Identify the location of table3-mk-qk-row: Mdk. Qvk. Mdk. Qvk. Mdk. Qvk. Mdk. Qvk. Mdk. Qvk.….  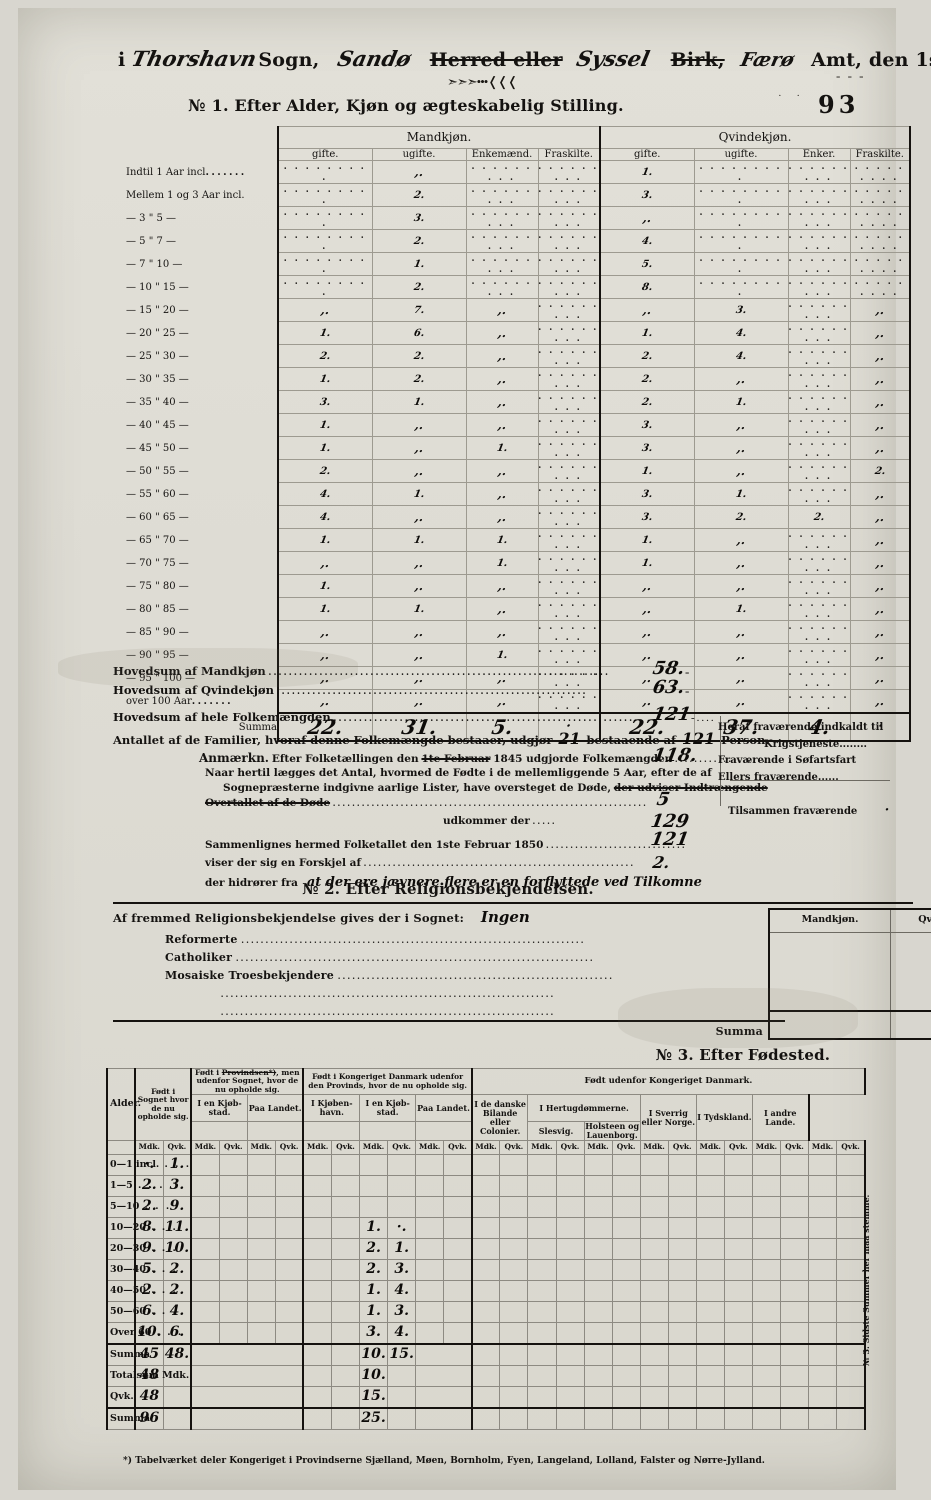
(486, 1148).